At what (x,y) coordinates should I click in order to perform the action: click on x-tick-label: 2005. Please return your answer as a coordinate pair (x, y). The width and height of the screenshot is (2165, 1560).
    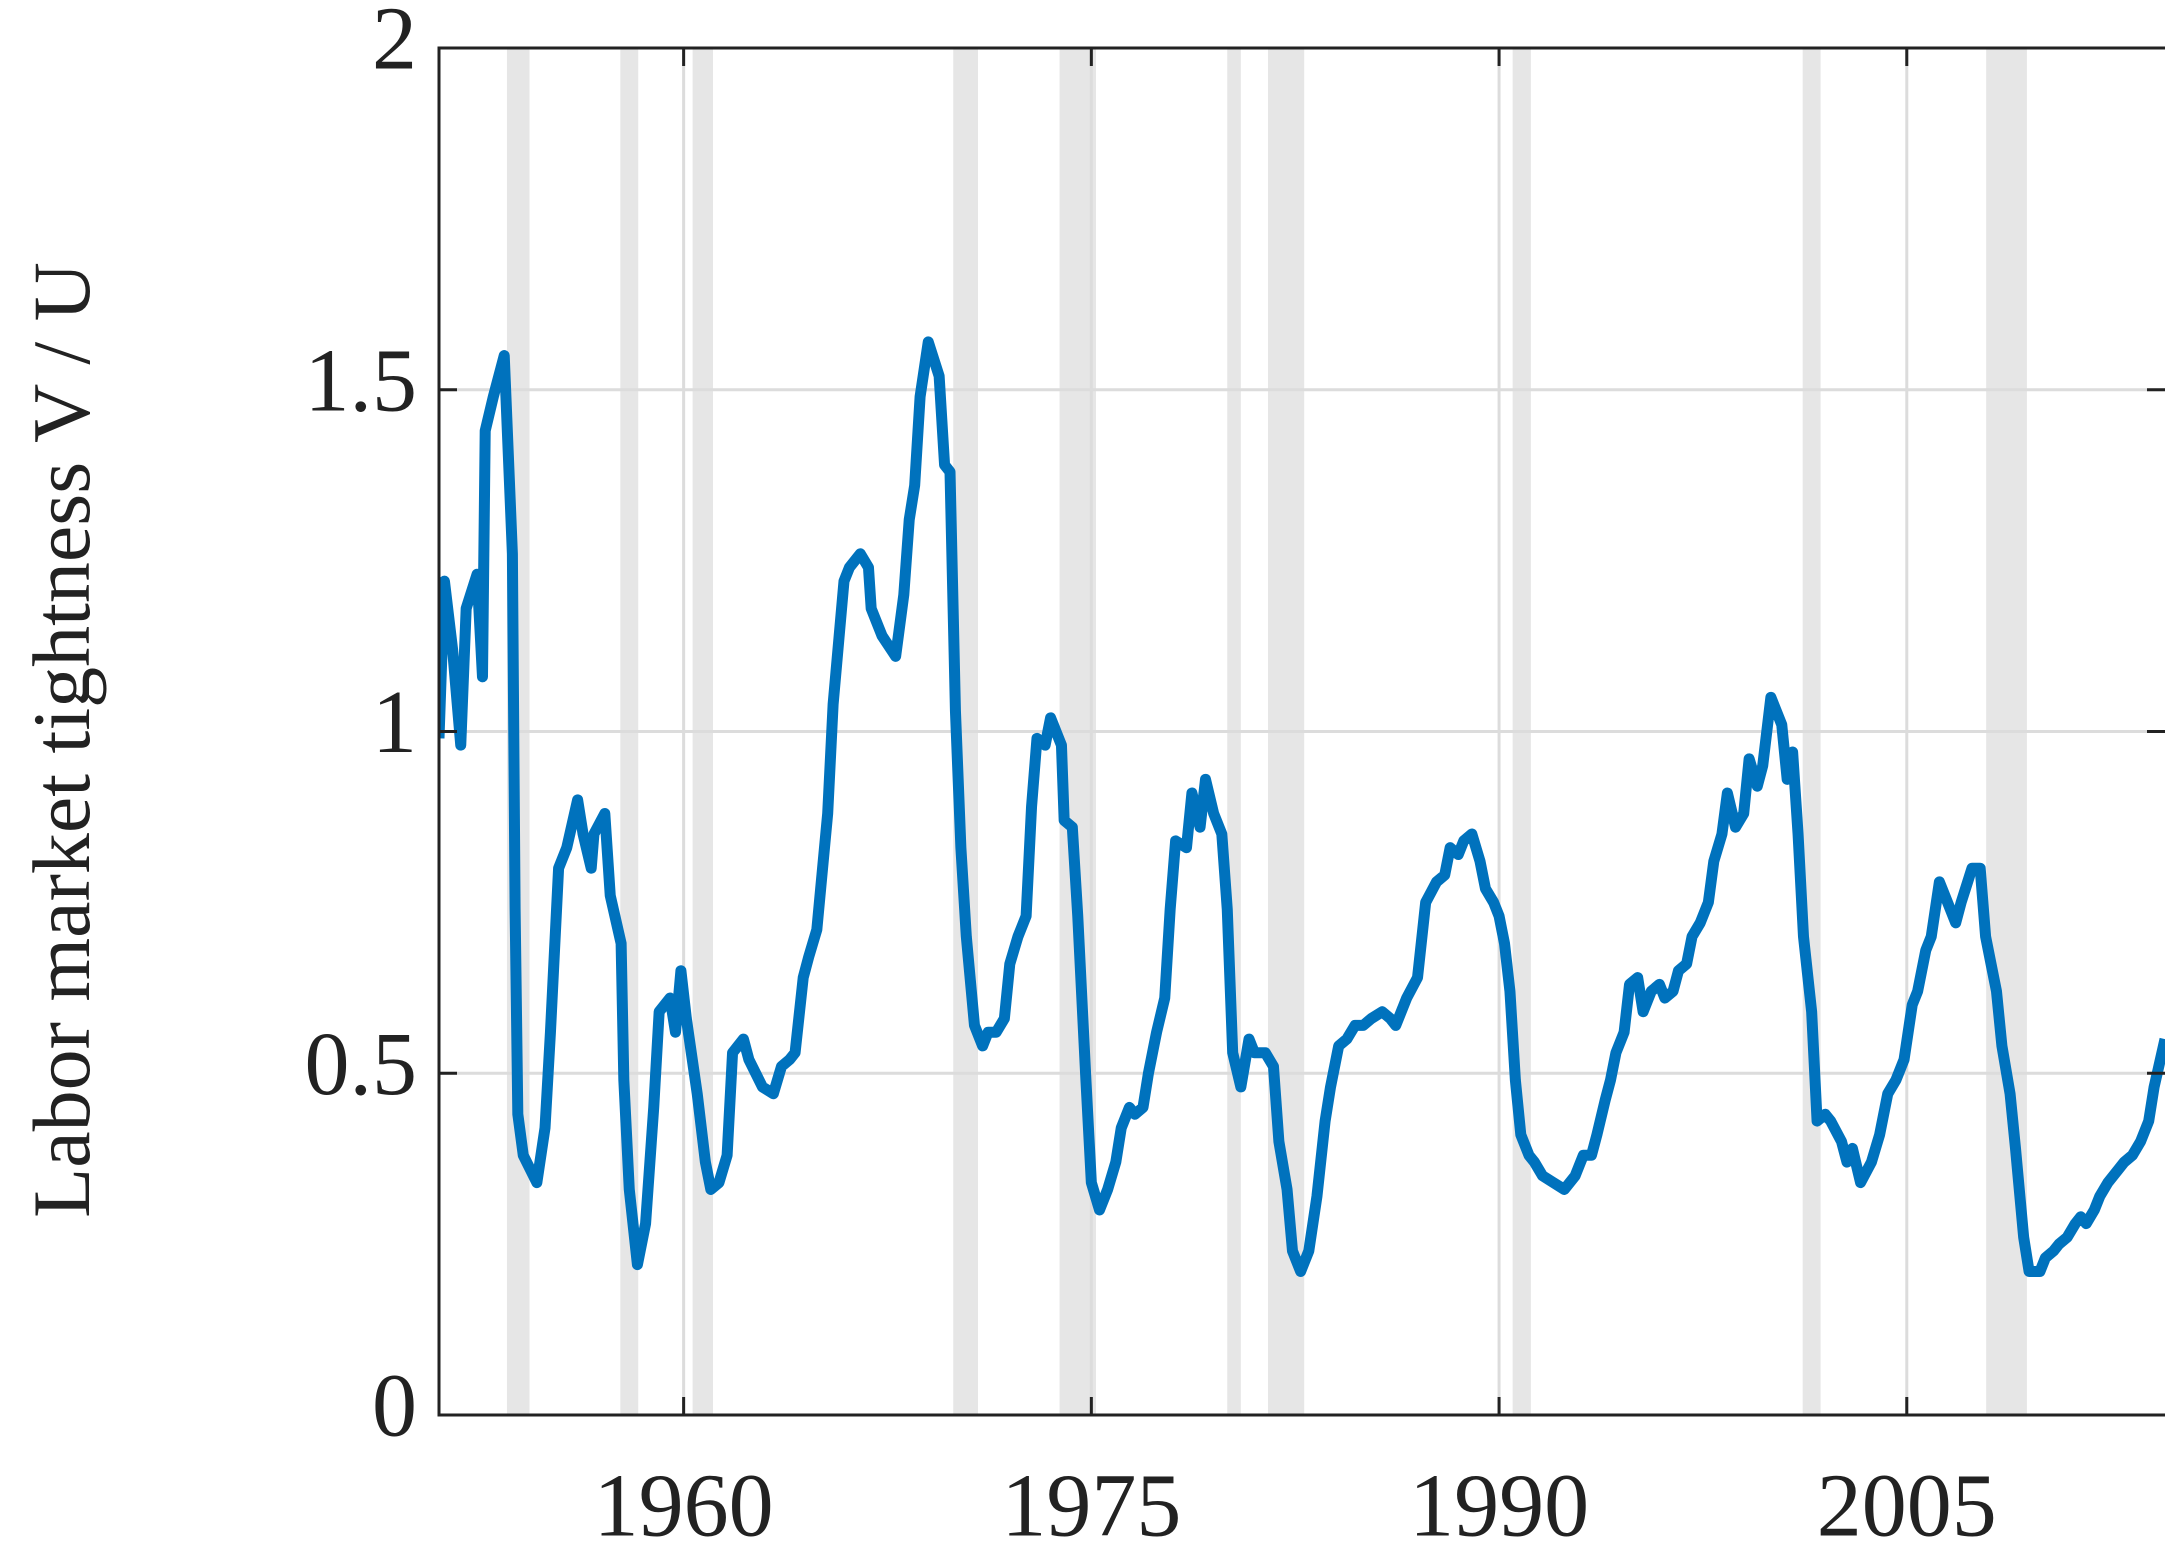
    Looking at the image, I should click on (1907, 1506).